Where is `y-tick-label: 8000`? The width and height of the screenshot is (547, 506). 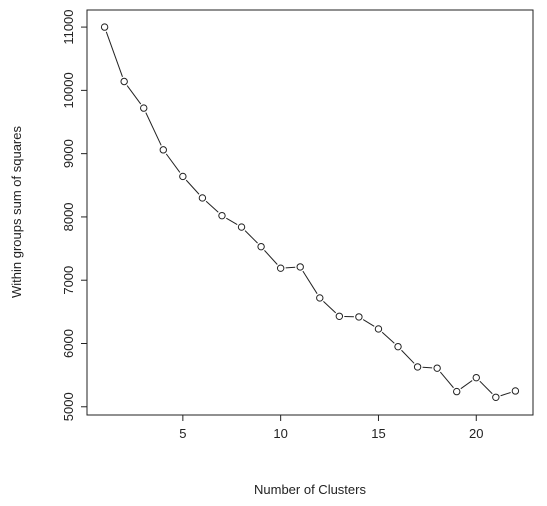
y-tick-label: 8000 is located at coordinates (68, 216).